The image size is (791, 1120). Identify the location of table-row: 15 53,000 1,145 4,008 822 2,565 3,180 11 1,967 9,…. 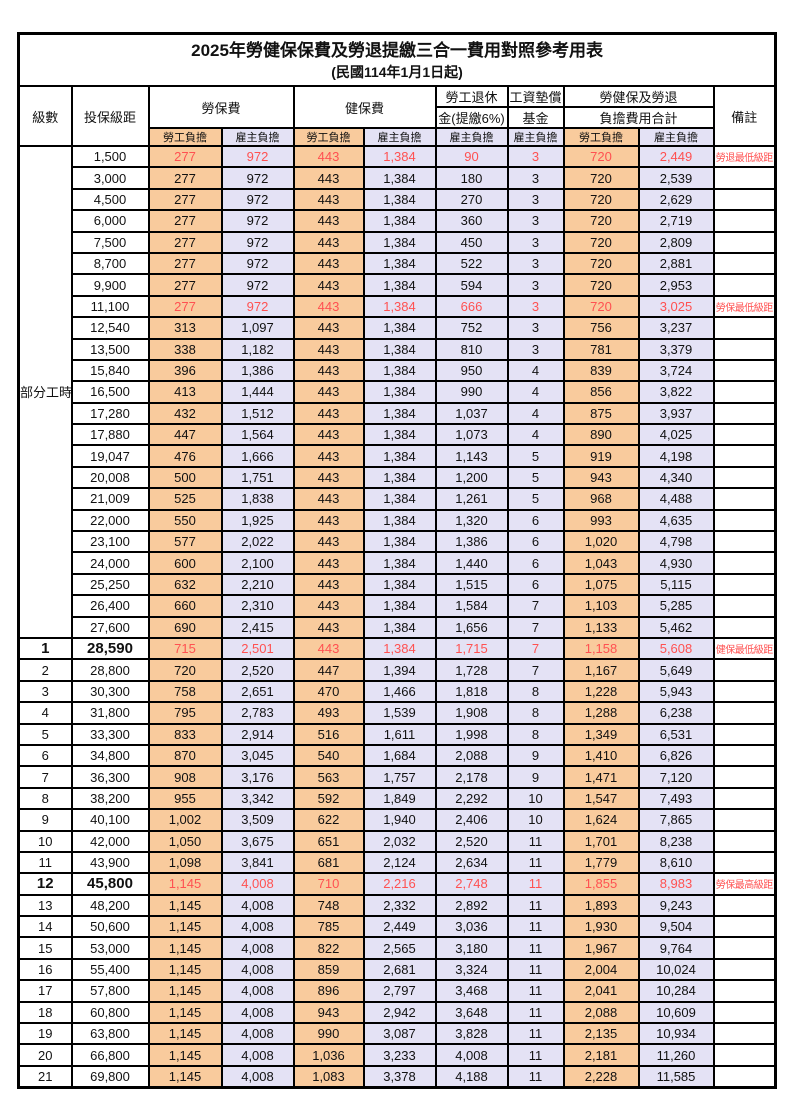
(397, 948).